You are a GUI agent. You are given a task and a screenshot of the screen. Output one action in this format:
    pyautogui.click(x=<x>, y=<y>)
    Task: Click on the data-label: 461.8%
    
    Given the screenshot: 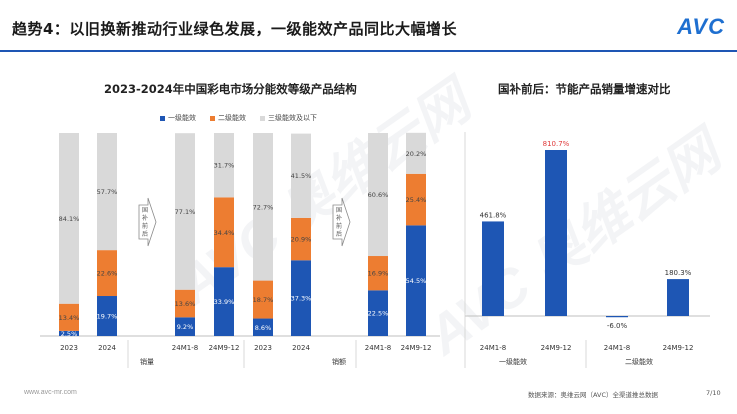 What is the action you would take?
    pyautogui.click(x=493, y=215)
    